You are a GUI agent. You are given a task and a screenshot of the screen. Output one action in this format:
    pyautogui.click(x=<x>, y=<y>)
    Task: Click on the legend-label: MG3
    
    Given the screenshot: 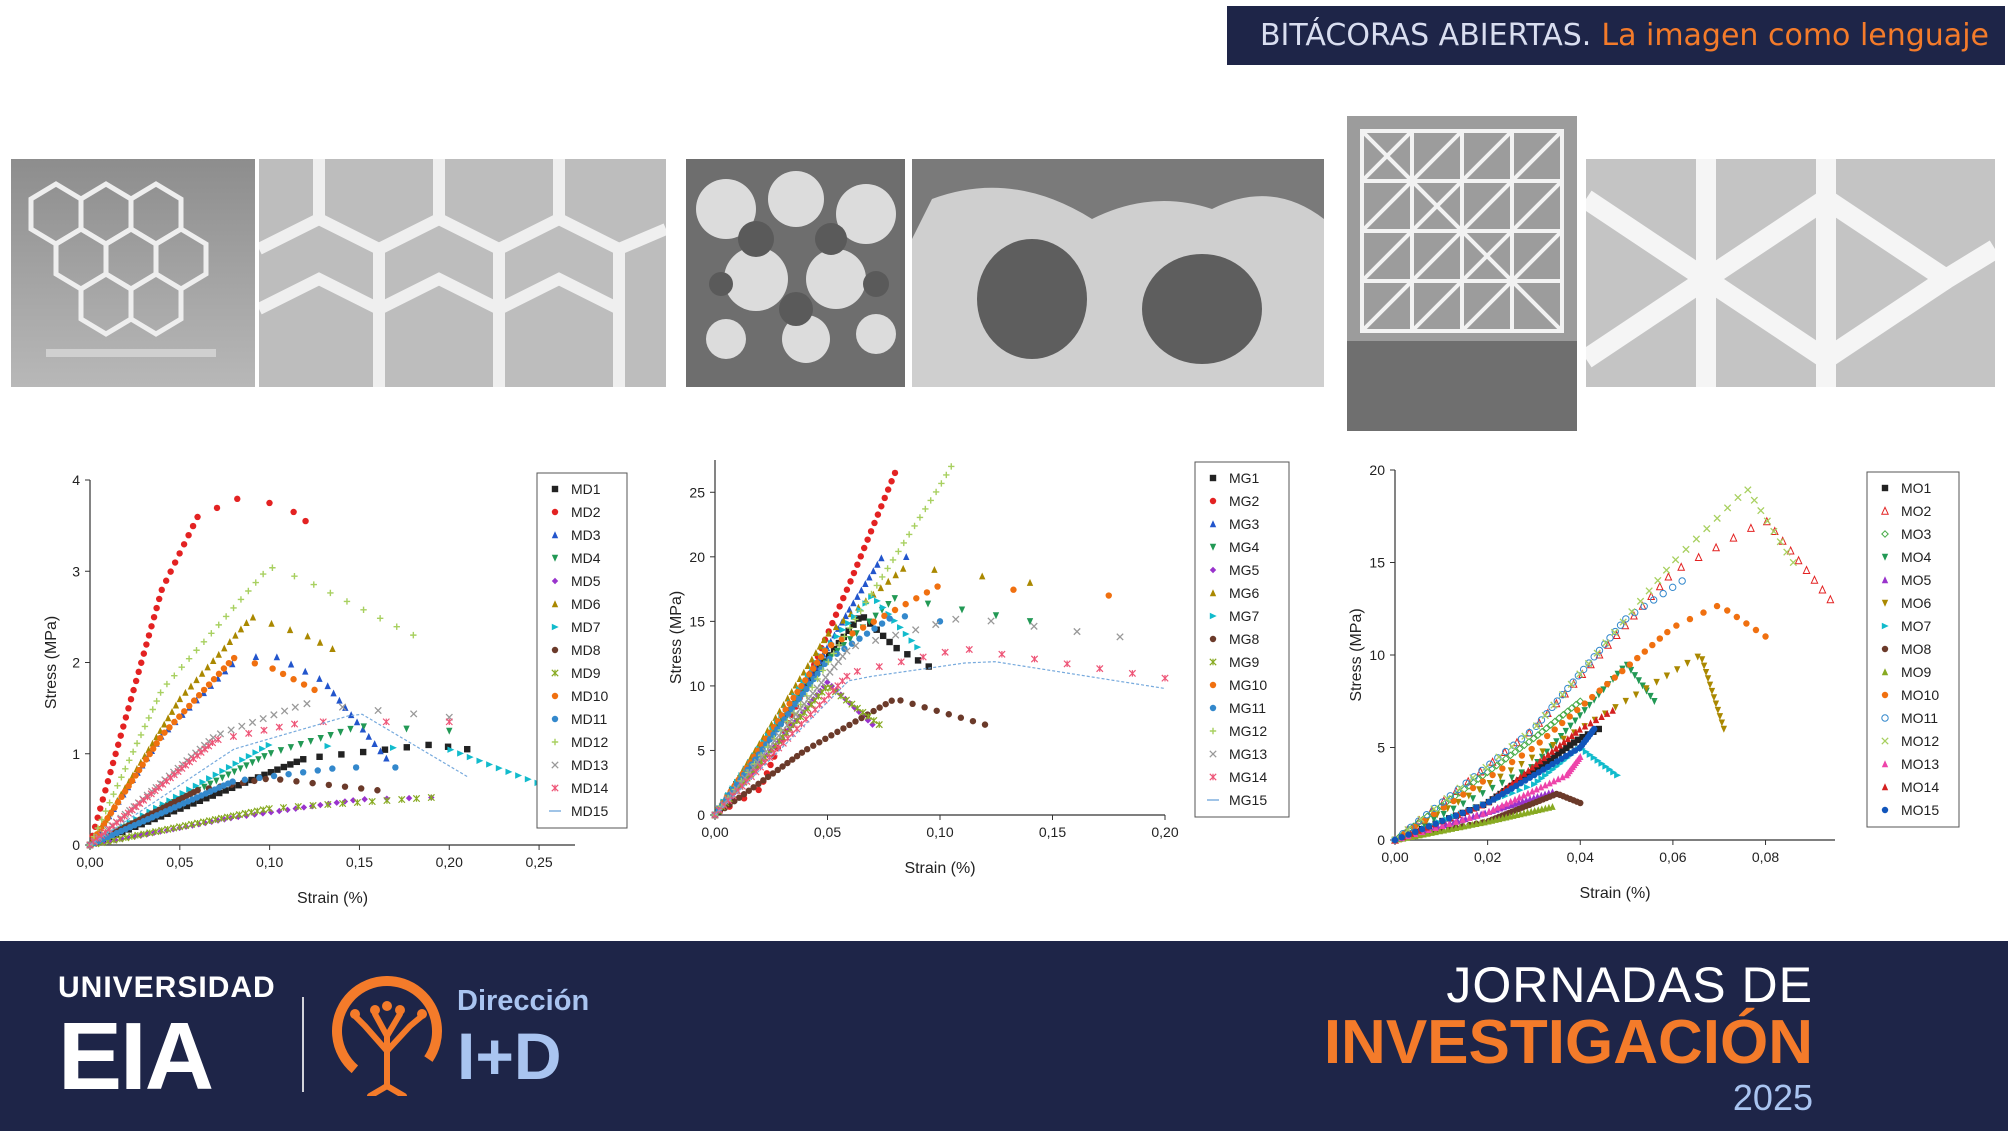 What is the action you would take?
    pyautogui.click(x=1244, y=524)
    